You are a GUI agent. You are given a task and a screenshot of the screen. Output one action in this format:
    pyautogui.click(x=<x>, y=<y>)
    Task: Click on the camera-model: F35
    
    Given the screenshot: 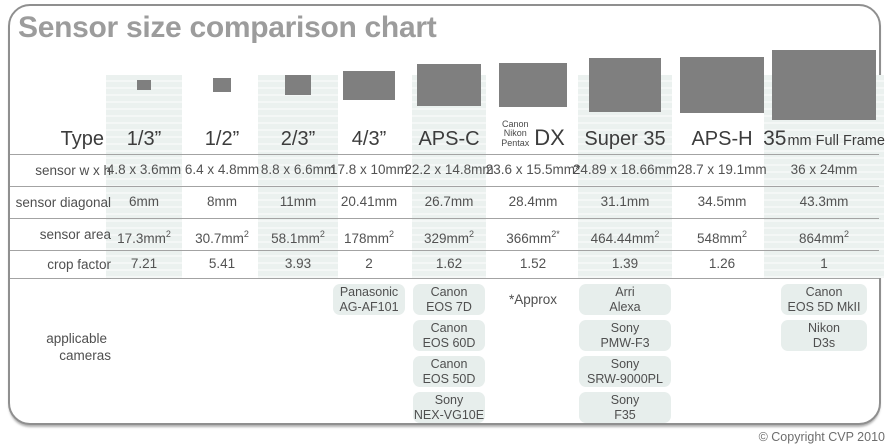 What is the action you would take?
    pyautogui.click(x=625, y=414)
    